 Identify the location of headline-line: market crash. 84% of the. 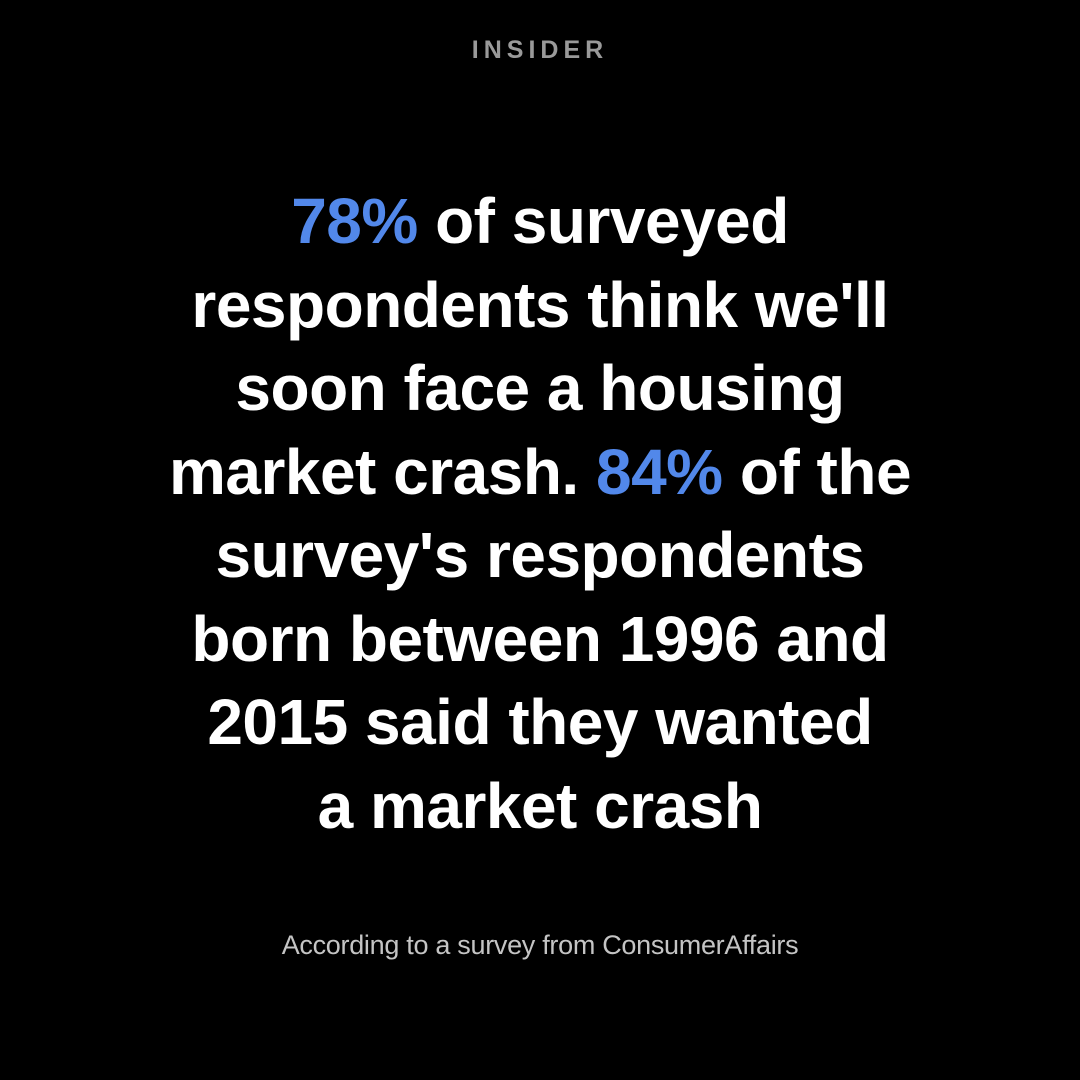
(540, 473).